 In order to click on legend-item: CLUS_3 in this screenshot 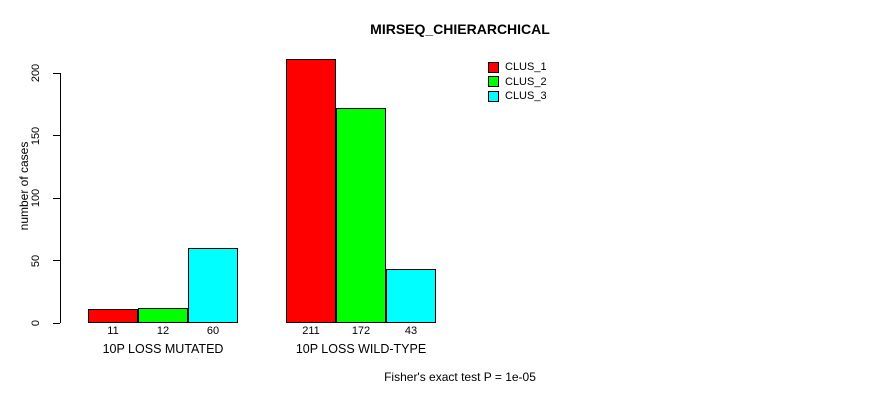, I will do `click(517, 96)`.